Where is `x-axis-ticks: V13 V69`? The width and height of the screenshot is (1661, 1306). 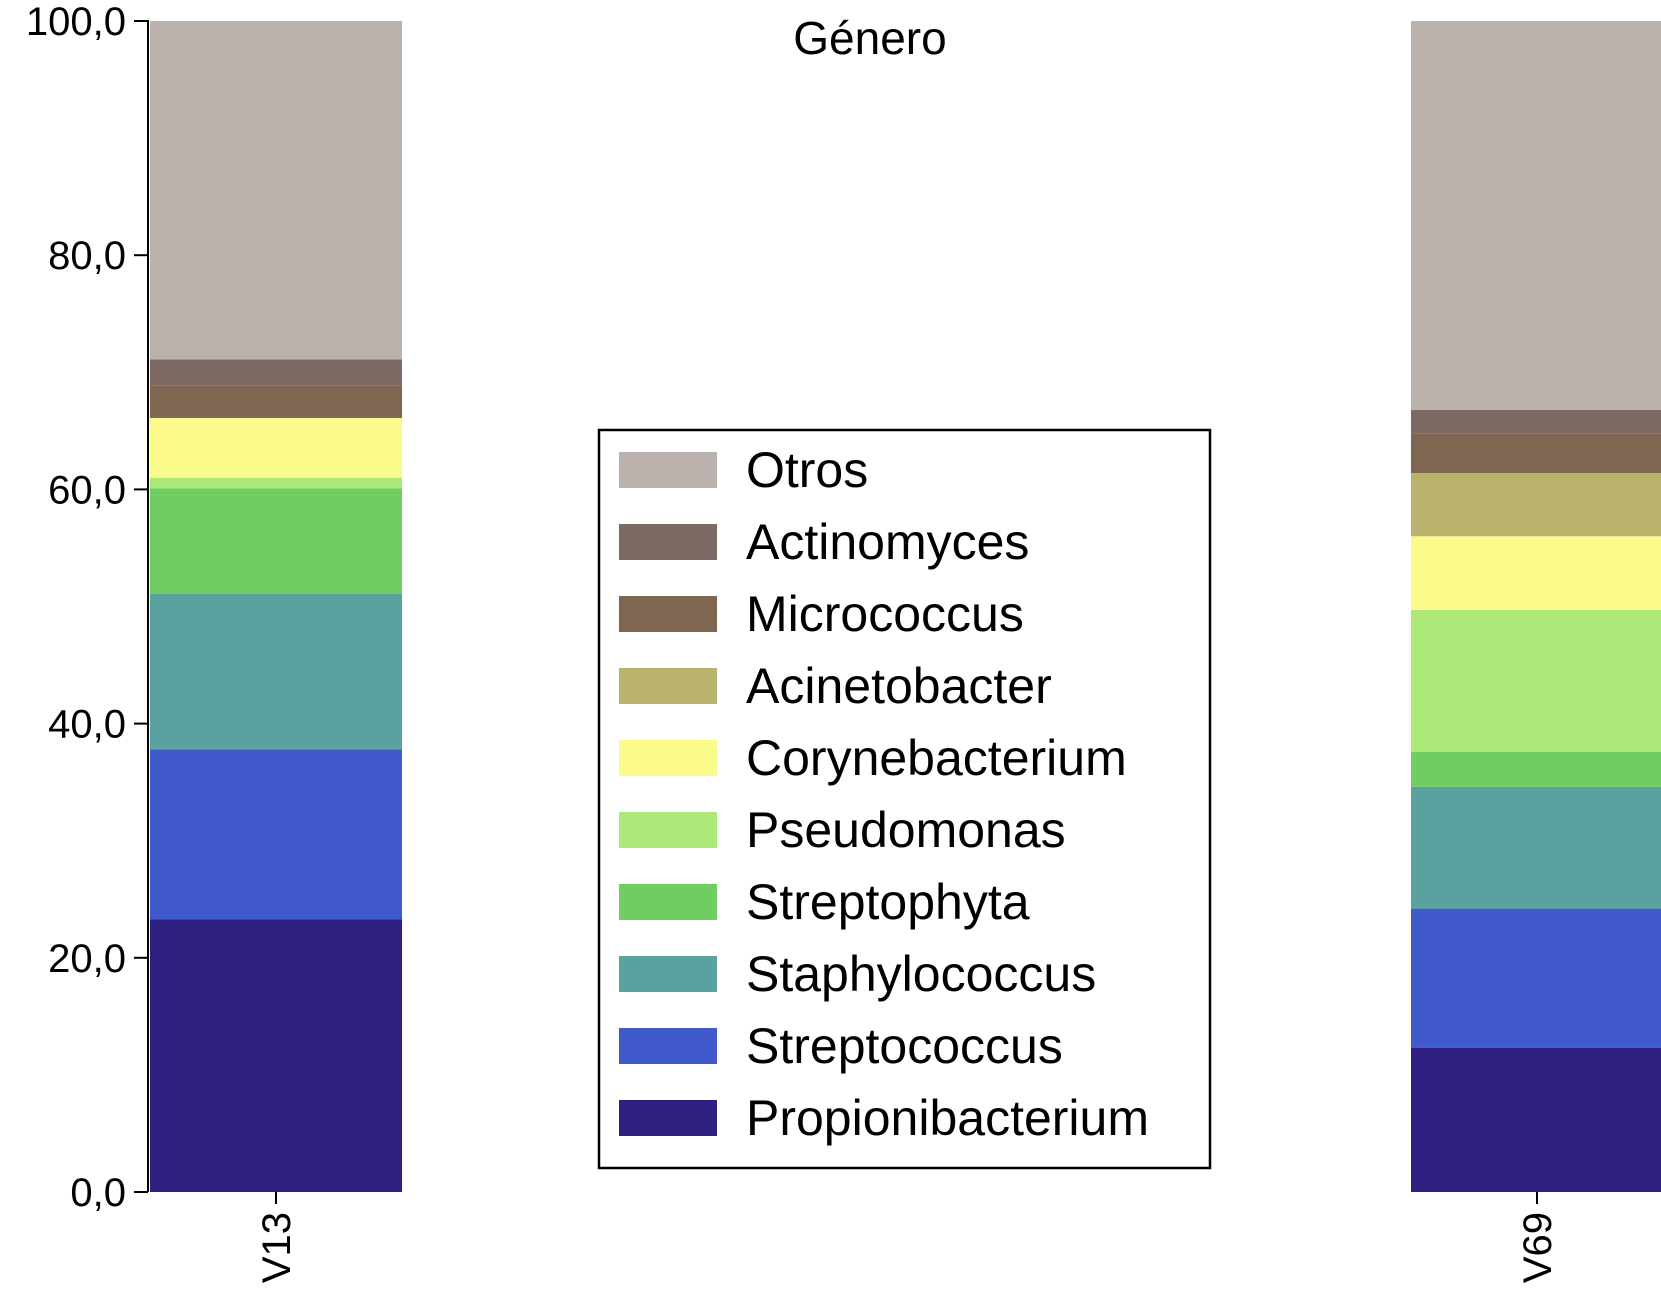
x-axis-ticks: V13 V69 is located at coordinates (907, 1237).